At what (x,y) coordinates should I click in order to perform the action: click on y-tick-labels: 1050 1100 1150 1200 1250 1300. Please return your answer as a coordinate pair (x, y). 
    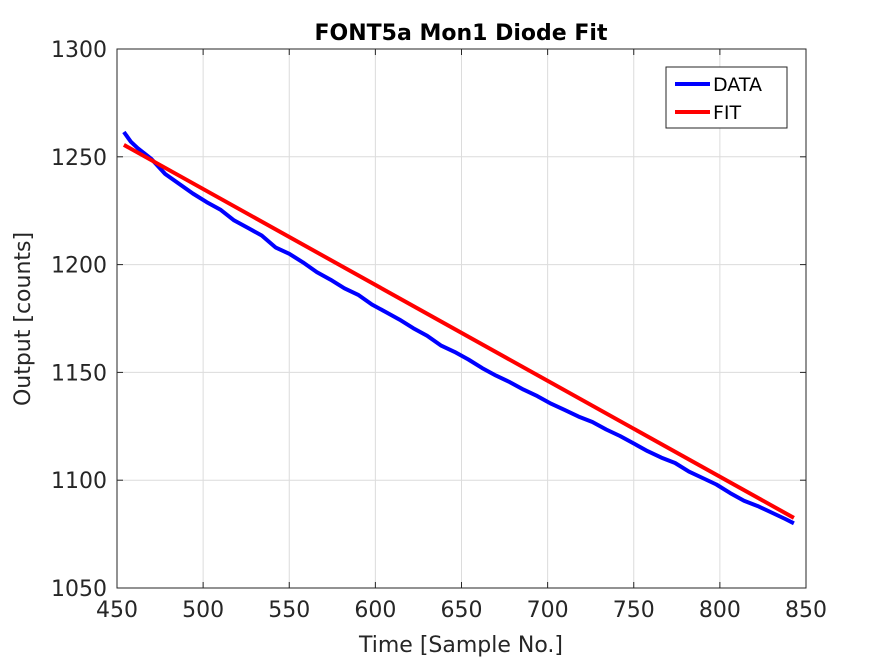
    Looking at the image, I should click on (79, 320).